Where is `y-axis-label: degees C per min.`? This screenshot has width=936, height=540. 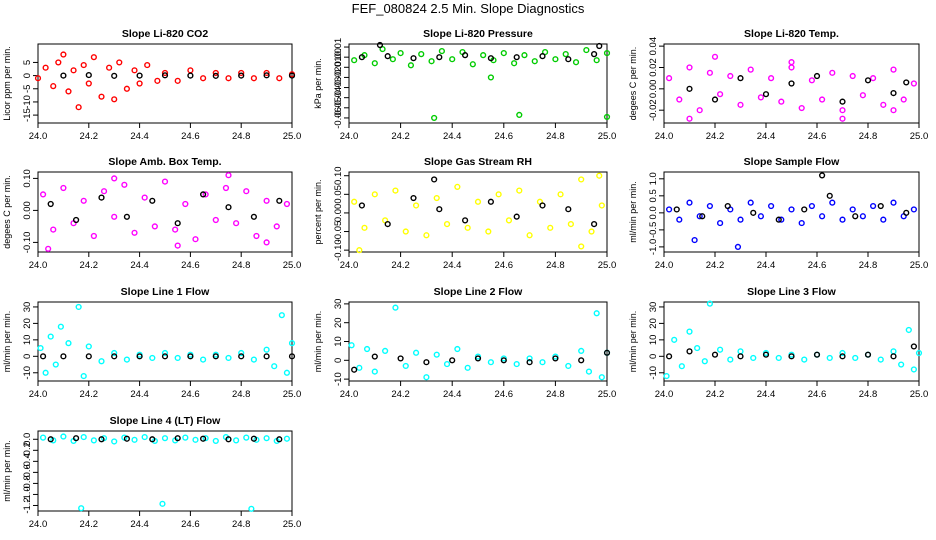 y-axis-label: degees C per min. is located at coordinates (633, 84).